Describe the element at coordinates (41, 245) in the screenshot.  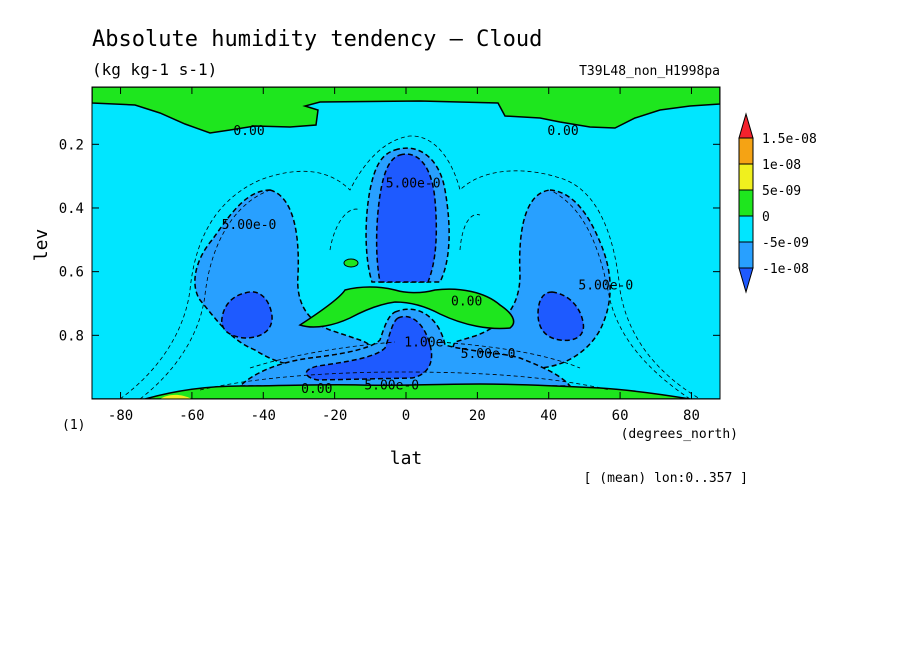
I see `y-axis-title: lev` at that location.